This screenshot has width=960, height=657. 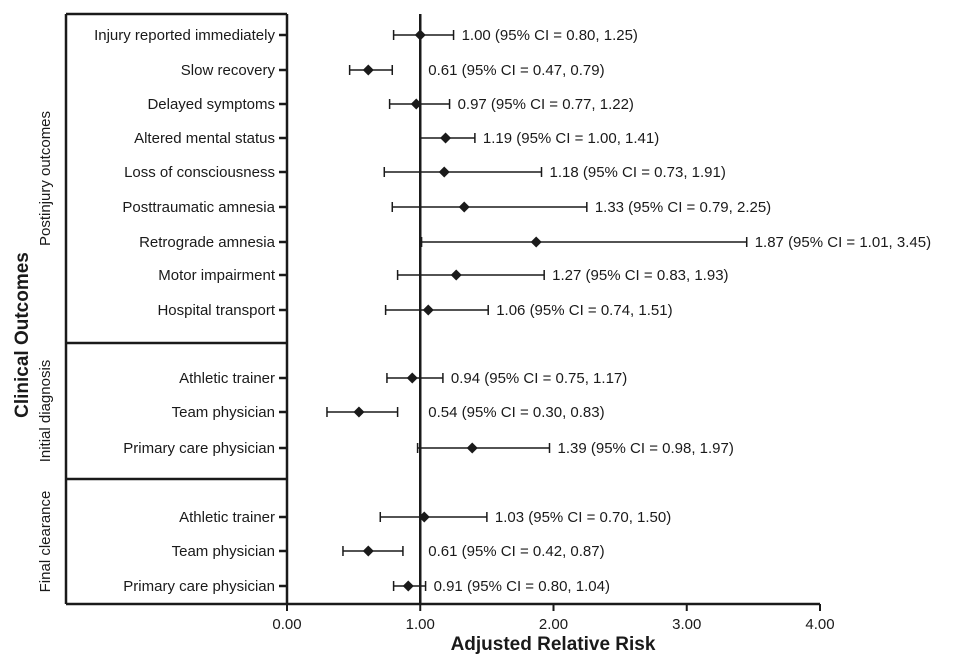 I want to click on x-tick-label: 3.00, so click(x=686, y=624).